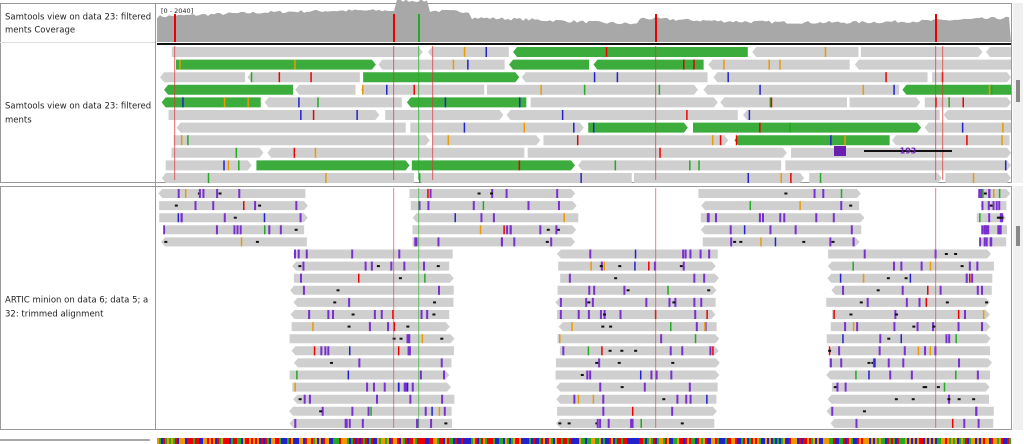  What do you see at coordinates (394, 308) in the screenshot?
I see `variant-column` at bounding box center [394, 308].